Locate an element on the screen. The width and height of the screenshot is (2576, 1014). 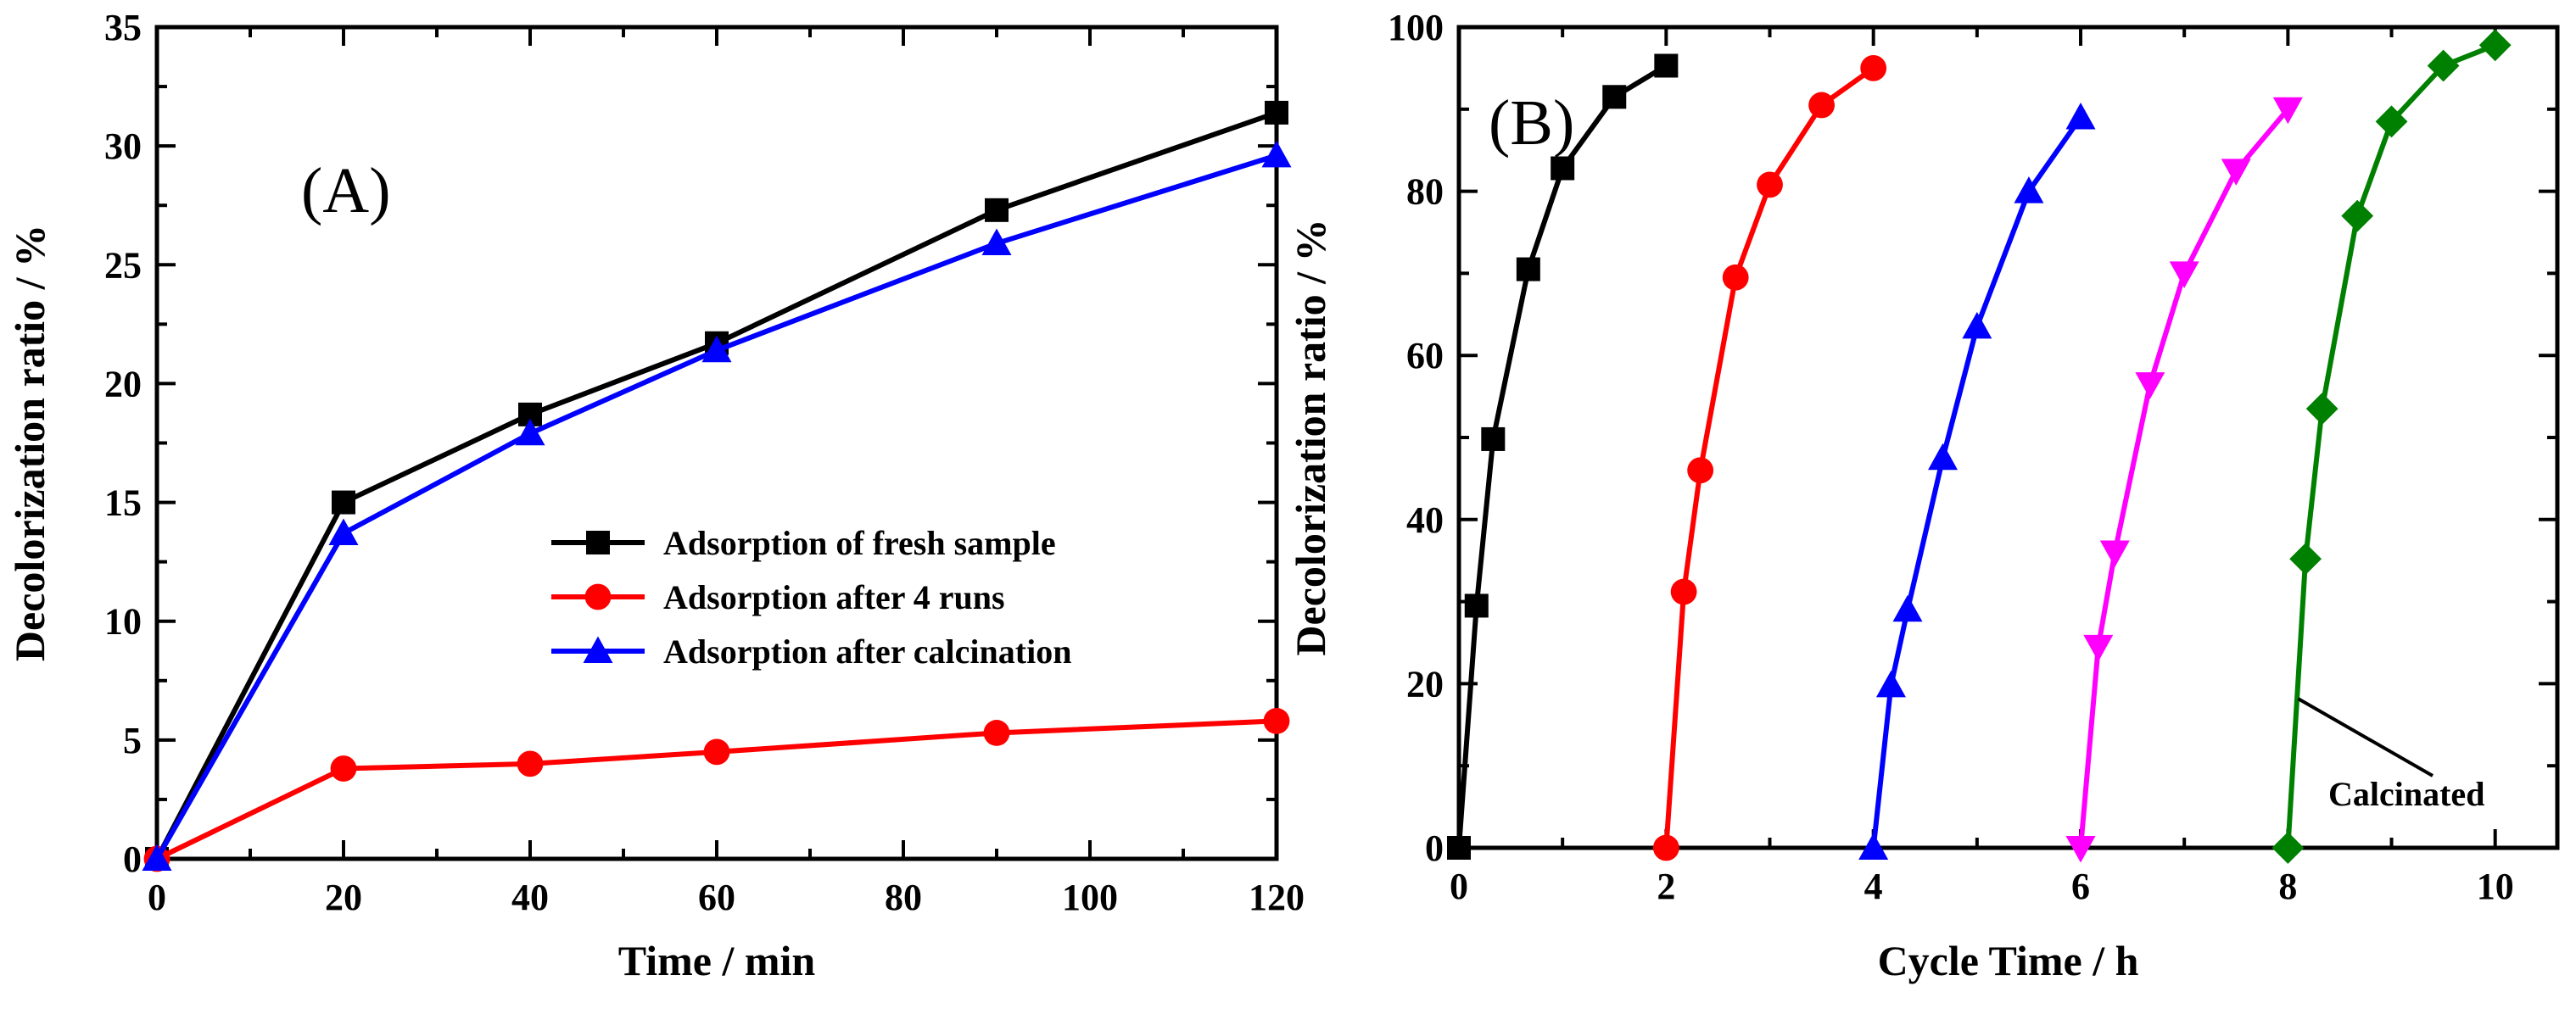
legend-label: Adsorption after calcination is located at coordinates (867, 651).